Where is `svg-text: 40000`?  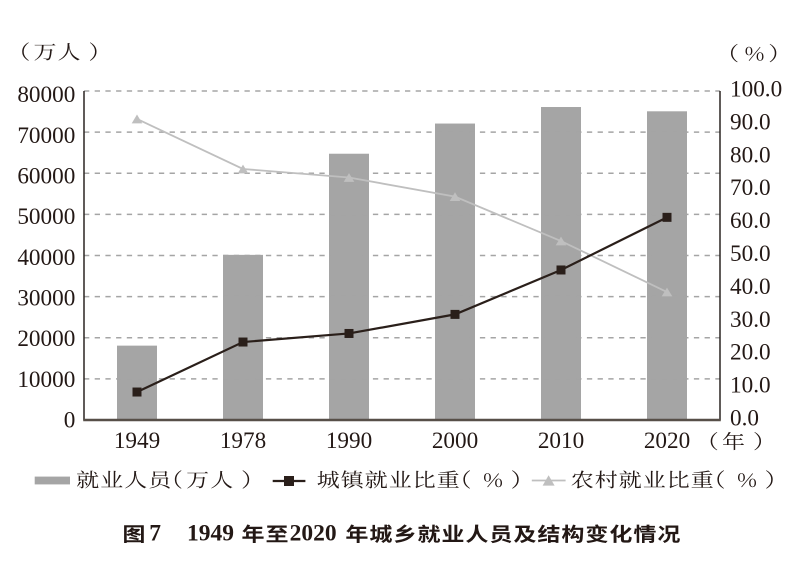
svg-text: 40000 is located at coordinates (46, 258).